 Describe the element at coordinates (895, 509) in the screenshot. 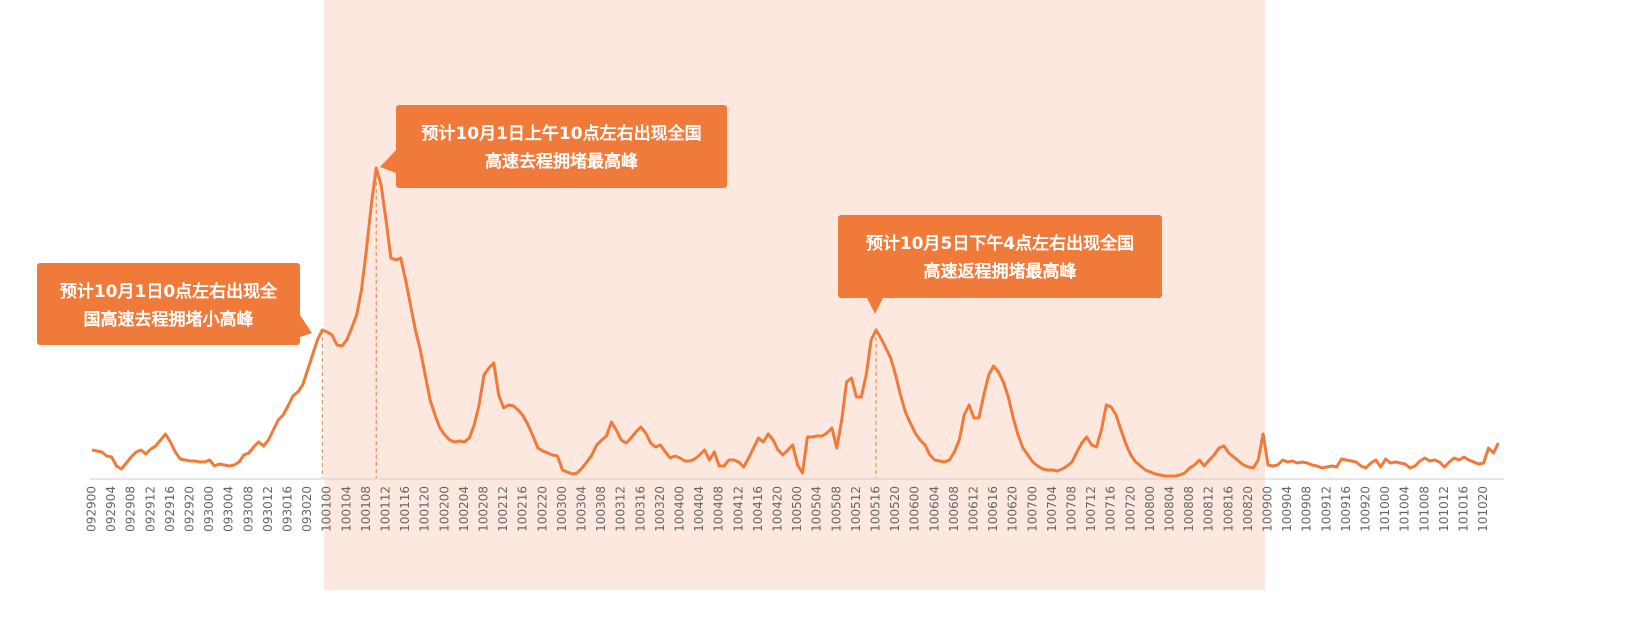

I see `x-tick-label: 100520` at that location.